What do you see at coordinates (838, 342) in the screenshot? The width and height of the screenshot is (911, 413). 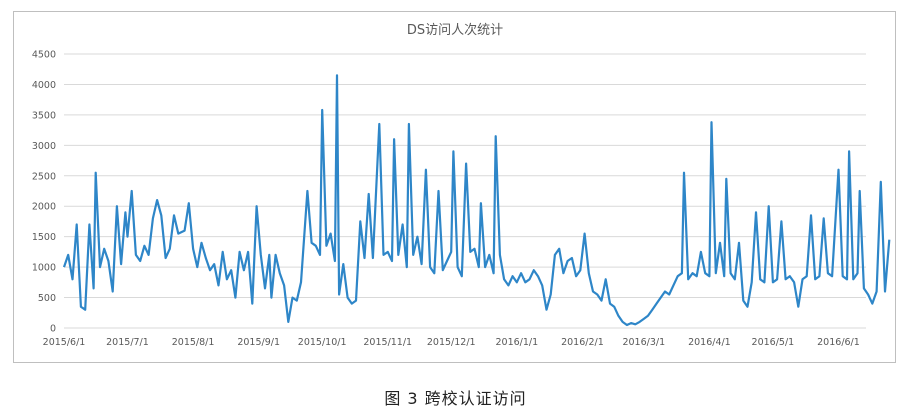 I see `x-tick-label: 2016/6/1` at bounding box center [838, 342].